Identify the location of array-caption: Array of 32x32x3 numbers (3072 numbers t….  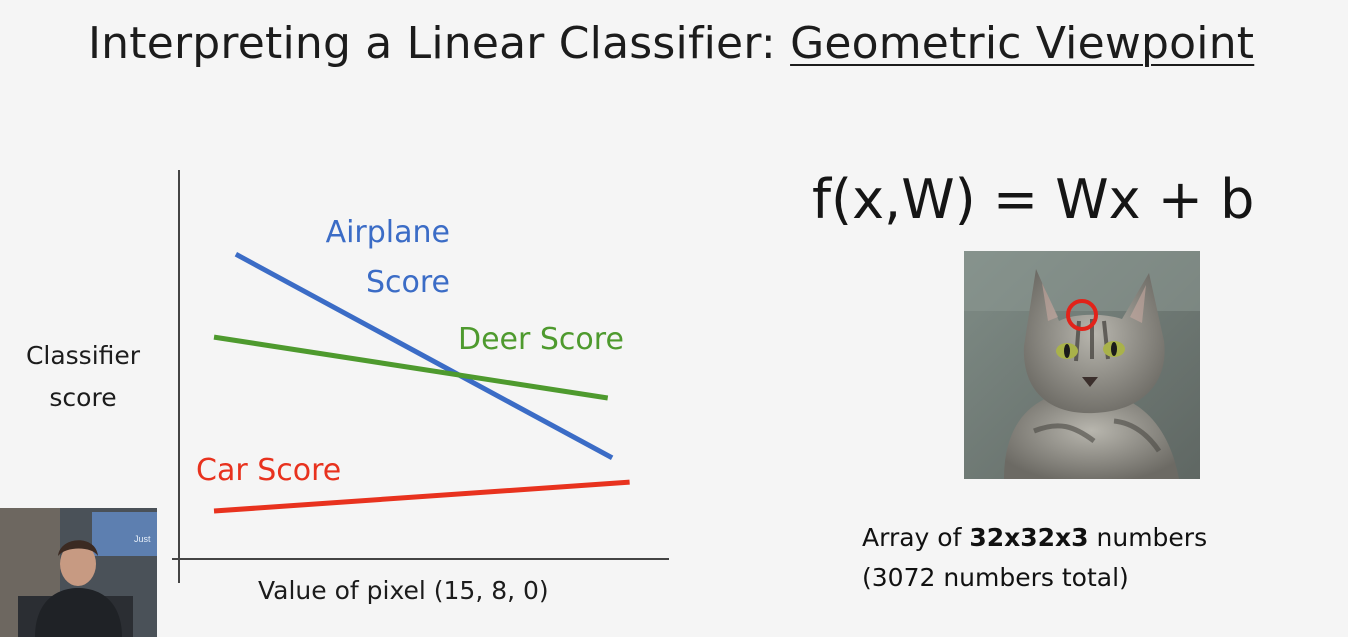
(1034, 558).